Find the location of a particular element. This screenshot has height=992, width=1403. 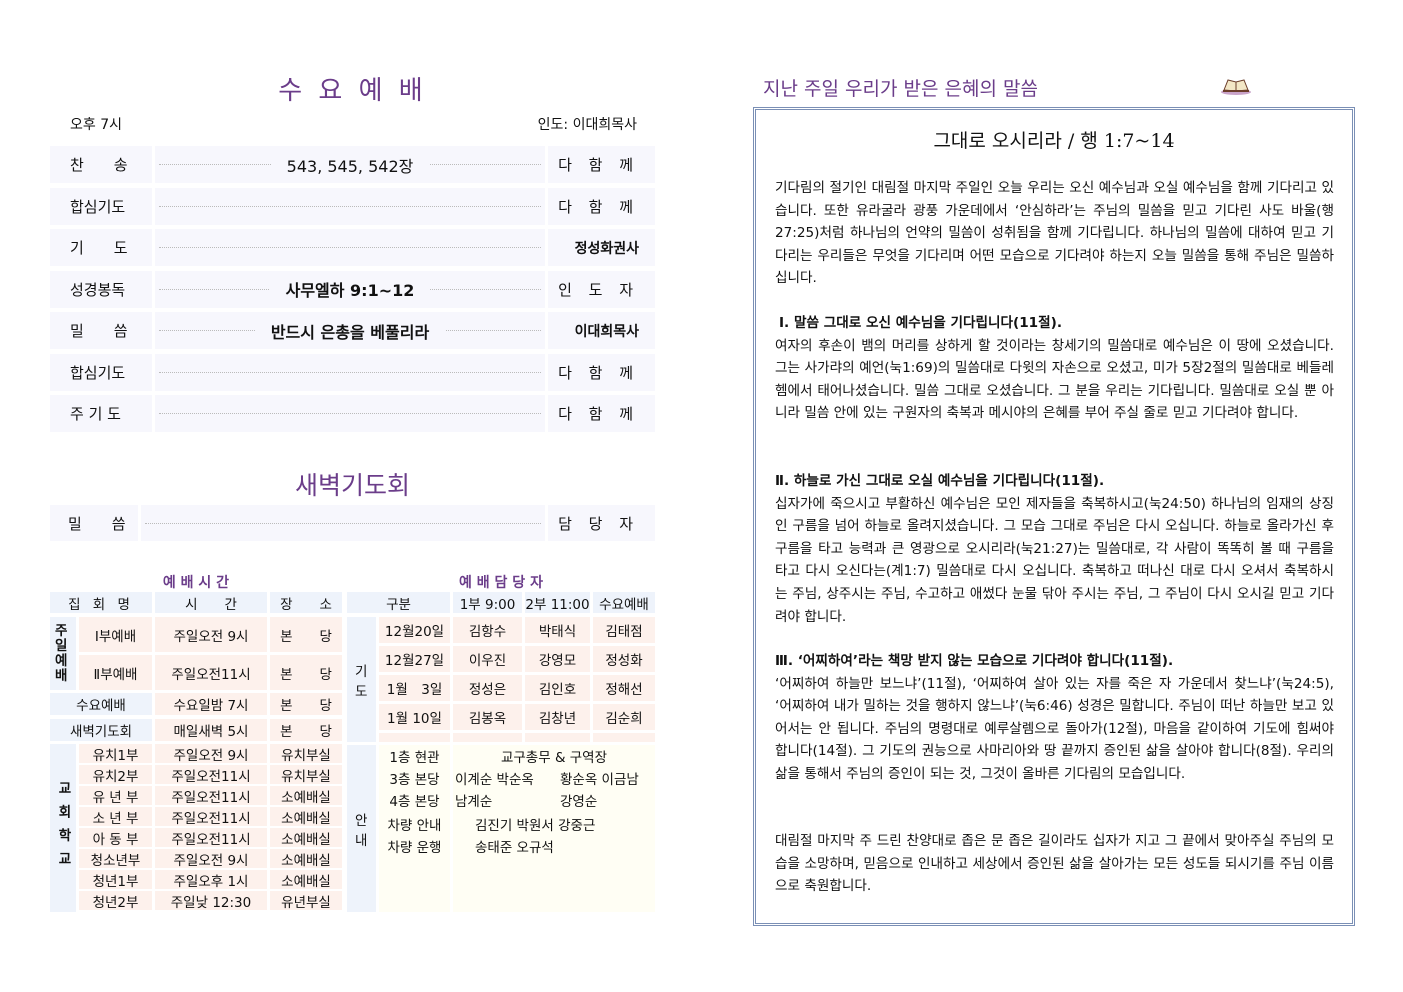

order-who: 정성화권사 is located at coordinates (601, 247).